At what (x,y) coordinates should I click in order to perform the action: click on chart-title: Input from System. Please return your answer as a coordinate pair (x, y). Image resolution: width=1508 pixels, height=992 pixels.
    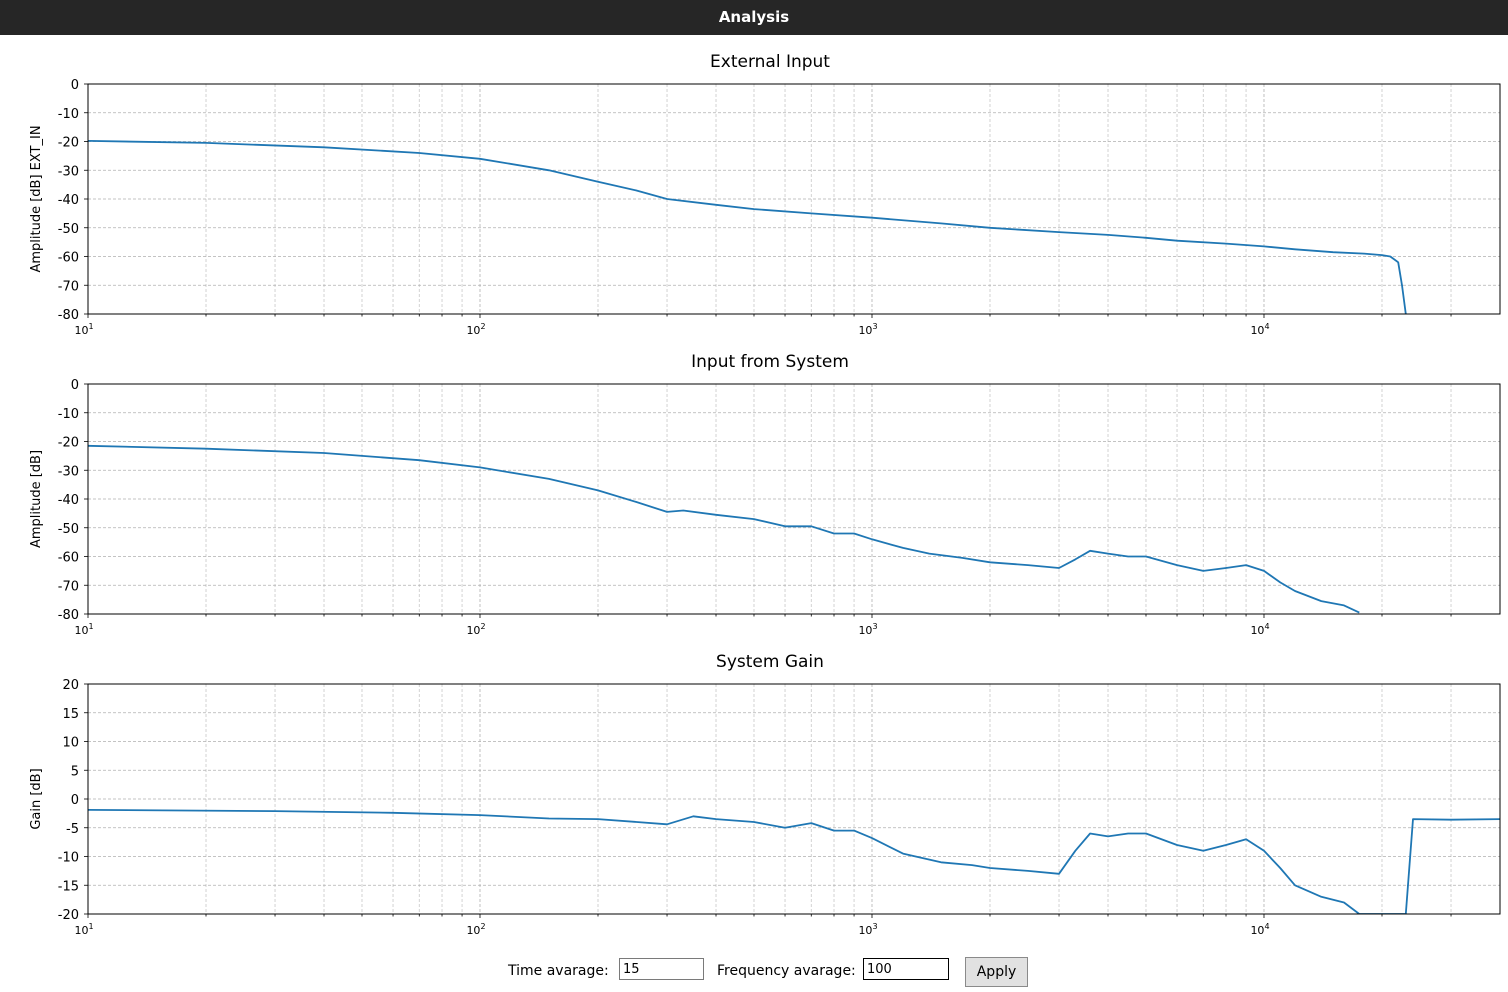
    Looking at the image, I should click on (770, 362).